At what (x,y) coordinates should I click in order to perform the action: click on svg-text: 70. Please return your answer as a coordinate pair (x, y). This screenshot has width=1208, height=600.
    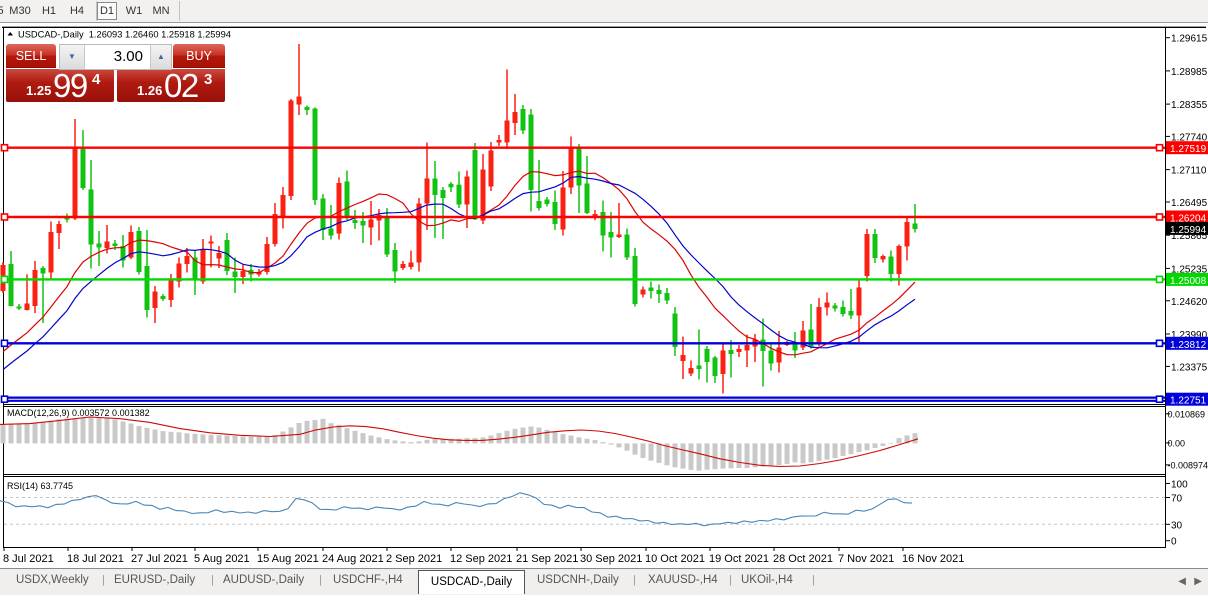
    Looking at the image, I should click on (1177, 499).